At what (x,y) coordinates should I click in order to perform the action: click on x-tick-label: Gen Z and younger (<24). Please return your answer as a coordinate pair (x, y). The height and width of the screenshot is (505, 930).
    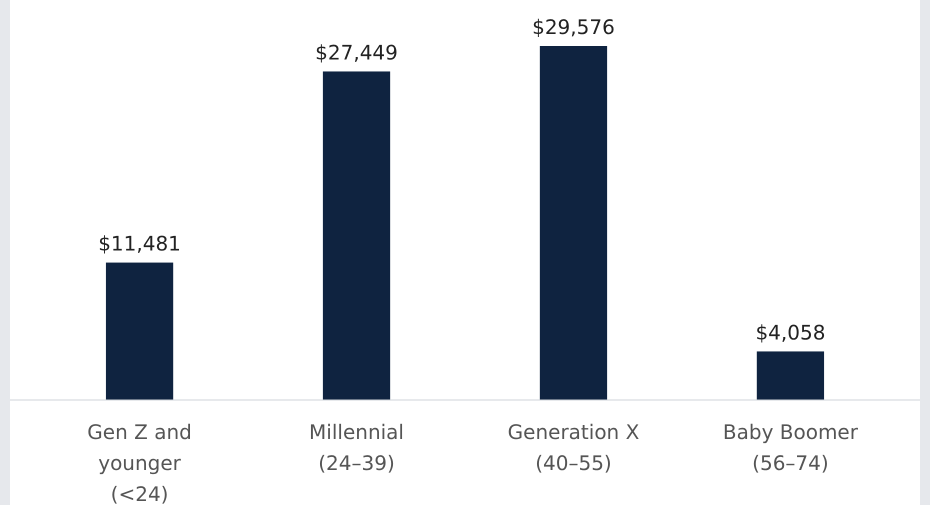
    Looking at the image, I should click on (139, 462).